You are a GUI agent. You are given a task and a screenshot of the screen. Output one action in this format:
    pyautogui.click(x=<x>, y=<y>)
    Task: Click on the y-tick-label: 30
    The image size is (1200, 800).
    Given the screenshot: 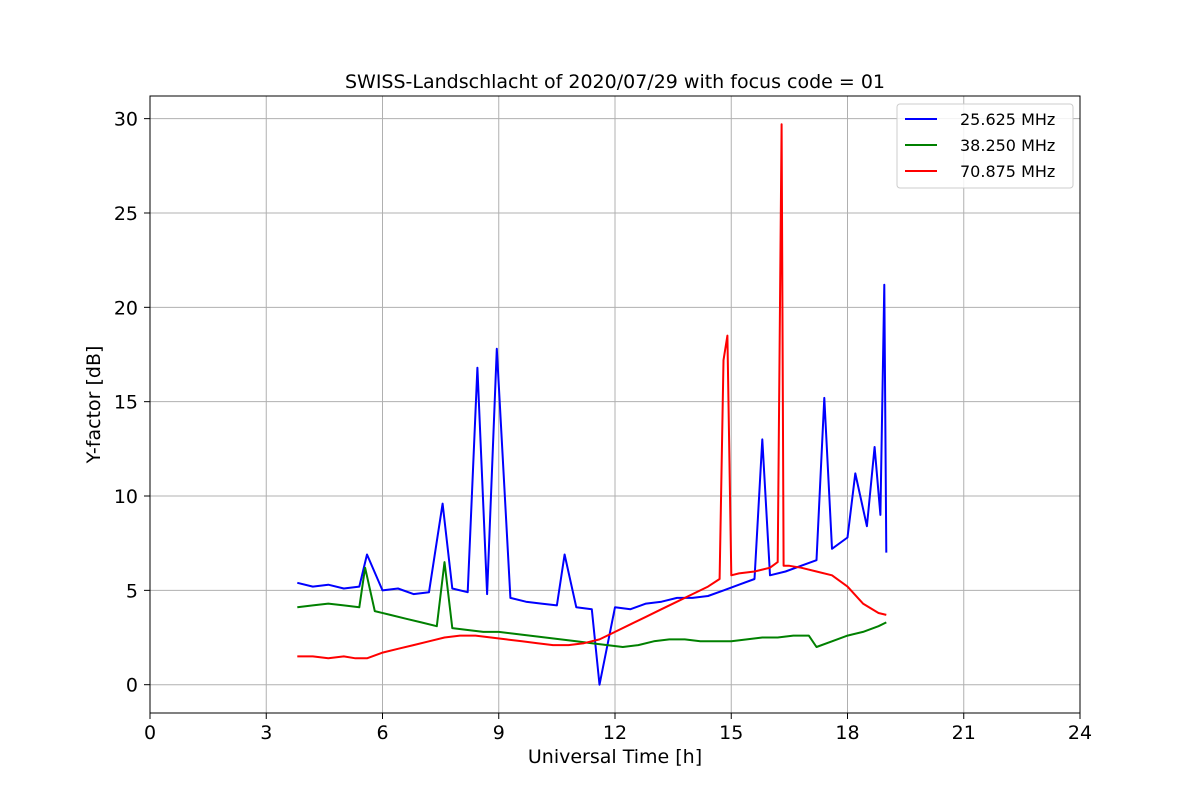 What is the action you would take?
    pyautogui.click(x=126, y=120)
    